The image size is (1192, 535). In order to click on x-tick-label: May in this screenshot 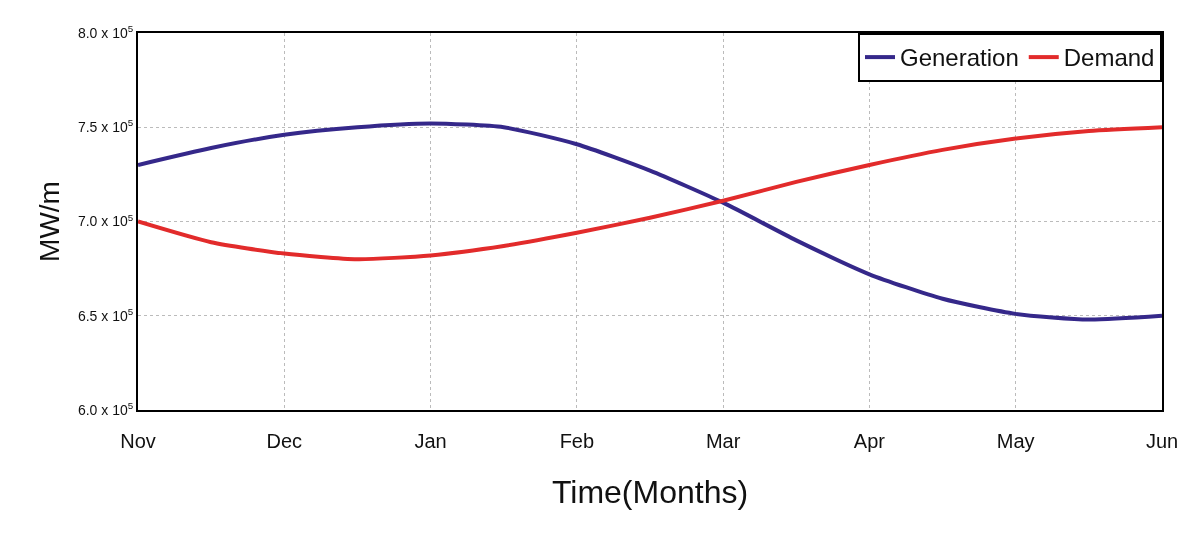, I will do `click(1015, 441)`.